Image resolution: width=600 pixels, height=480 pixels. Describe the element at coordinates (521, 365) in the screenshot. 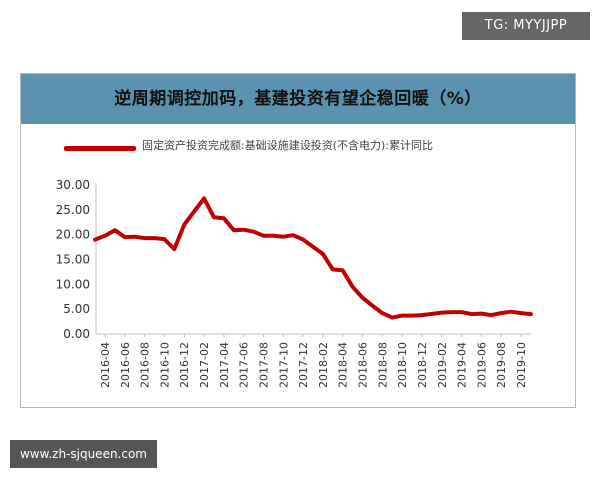

I see `x-tick-label: 2019-10` at that location.